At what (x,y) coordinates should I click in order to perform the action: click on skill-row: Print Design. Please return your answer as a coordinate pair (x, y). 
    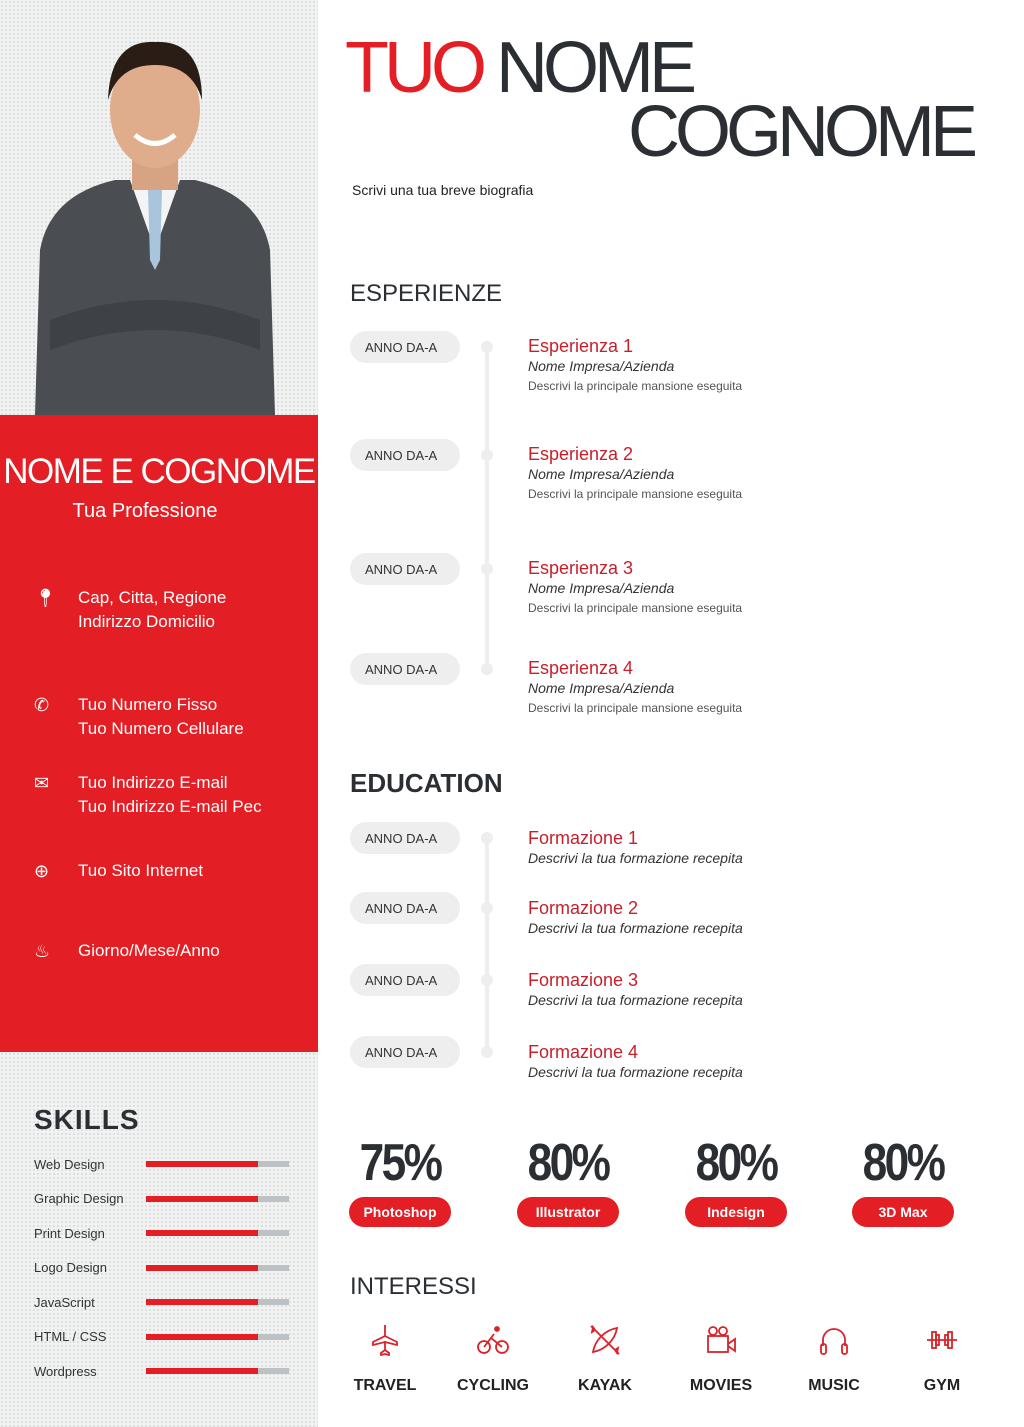
    Looking at the image, I should click on (162, 1233).